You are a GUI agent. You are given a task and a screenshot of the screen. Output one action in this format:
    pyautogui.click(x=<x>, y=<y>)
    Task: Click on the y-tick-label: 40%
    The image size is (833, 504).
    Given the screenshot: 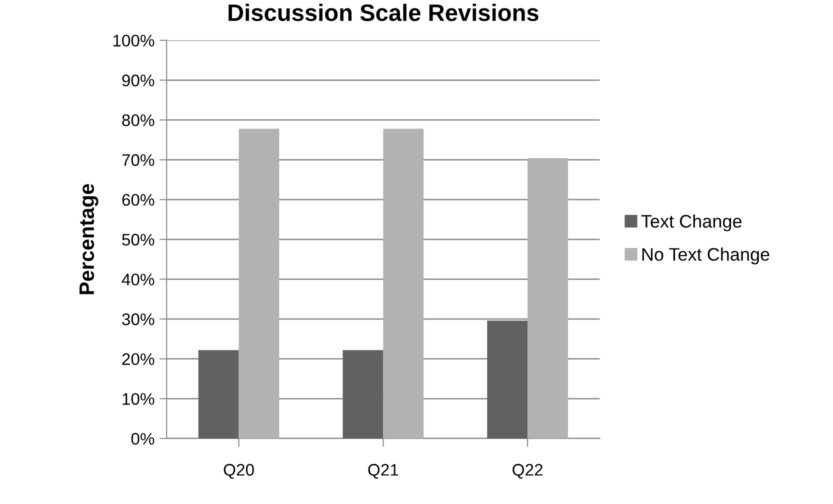 What is the action you would take?
    pyautogui.click(x=138, y=280)
    